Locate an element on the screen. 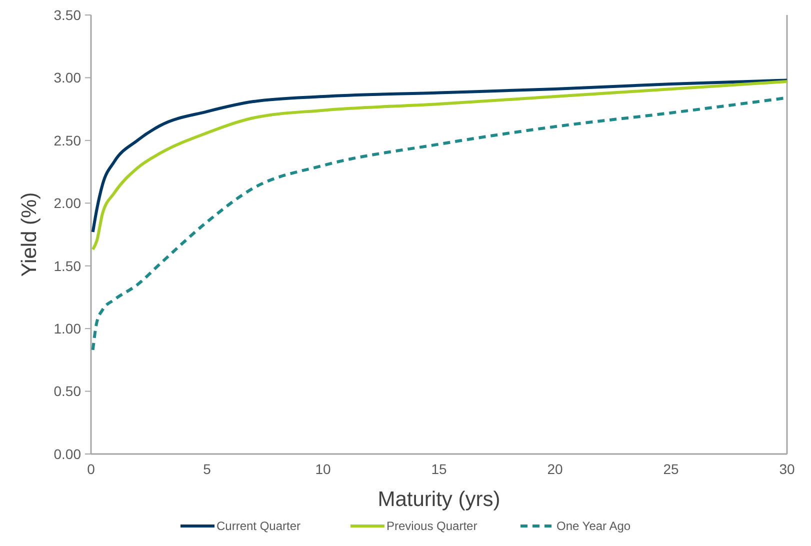  x-axis-title: Maturity (yrs) is located at coordinates (439, 499).